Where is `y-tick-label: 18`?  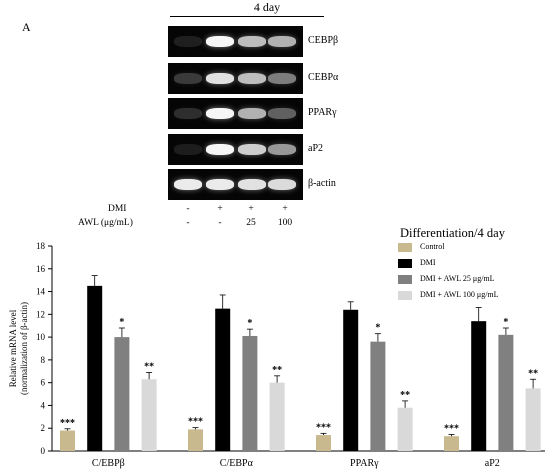
y-tick-label: 18 is located at coordinates (41, 246).